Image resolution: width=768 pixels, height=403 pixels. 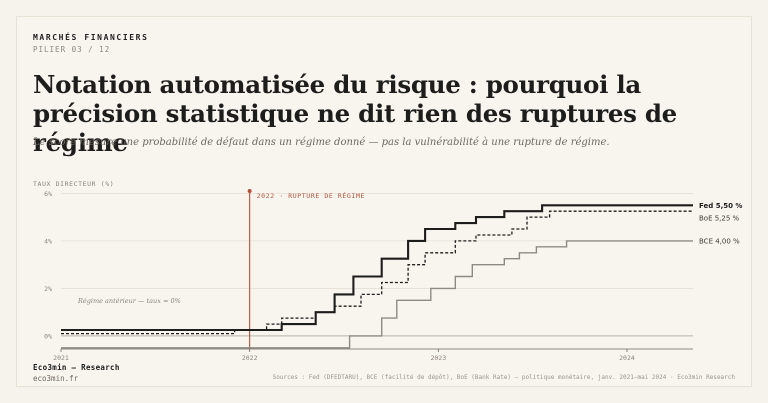 I want to click on x-tick-label: 2021, so click(x=61, y=358).